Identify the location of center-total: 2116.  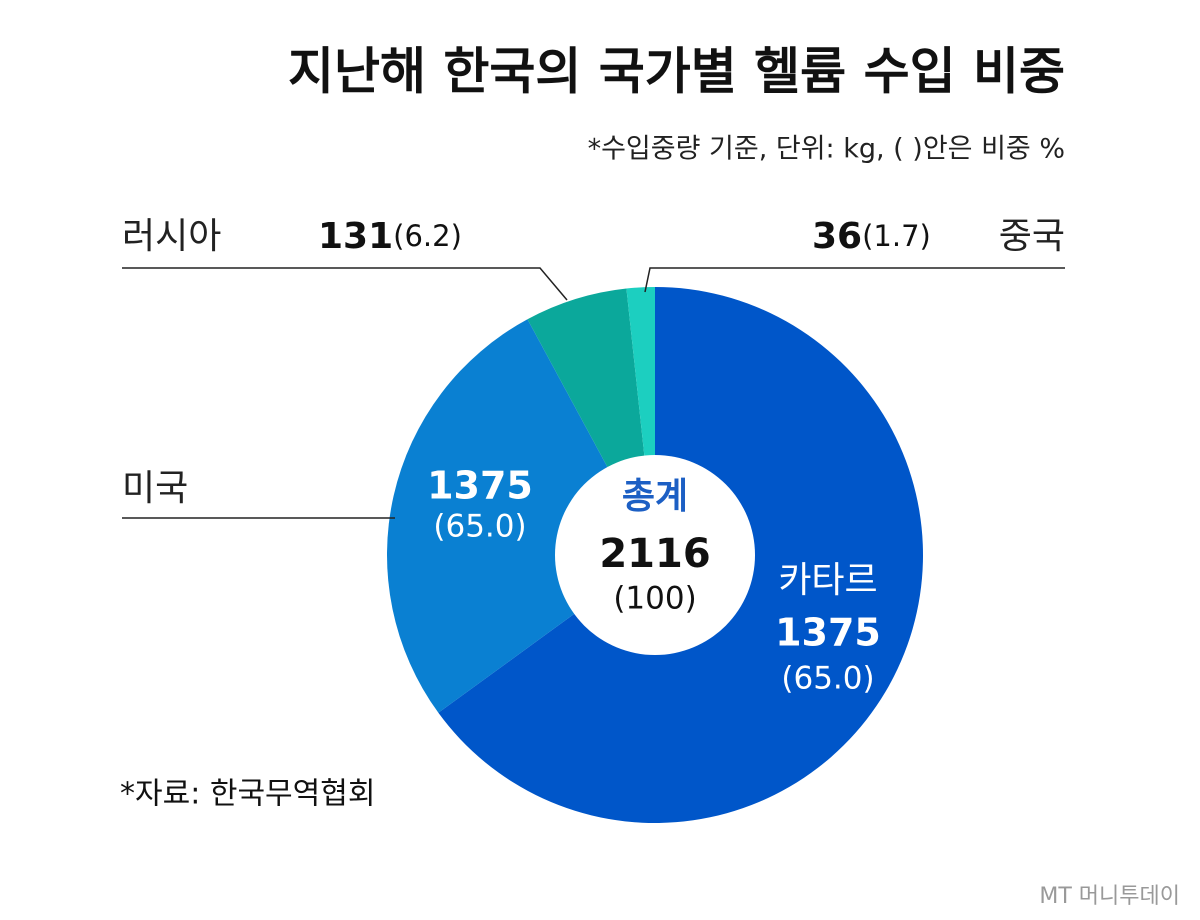
(654, 554).